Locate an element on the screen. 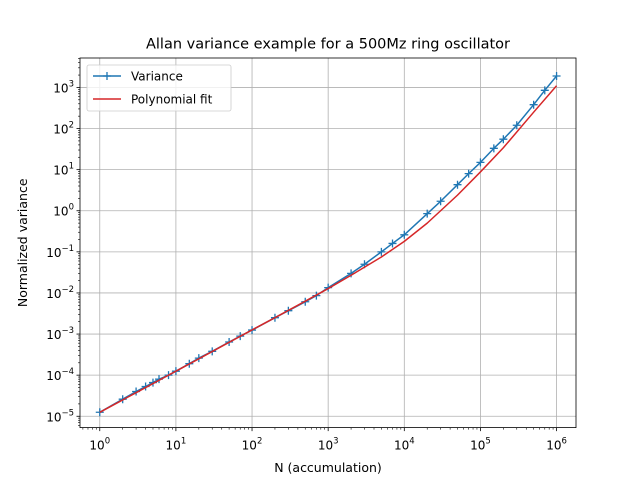  x-axis: 10⁰ 10¹ 10² 10³ 10⁴ 10⁵ 10⁶ is located at coordinates (324, 440).